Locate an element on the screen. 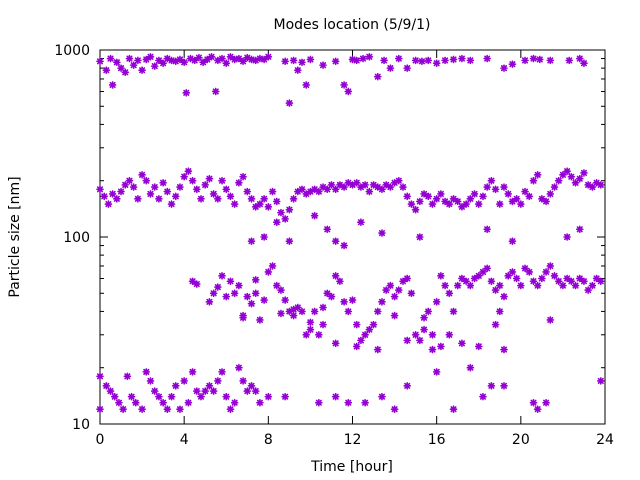 The image size is (640, 480). x-tick-label: 16 is located at coordinates (437, 440).